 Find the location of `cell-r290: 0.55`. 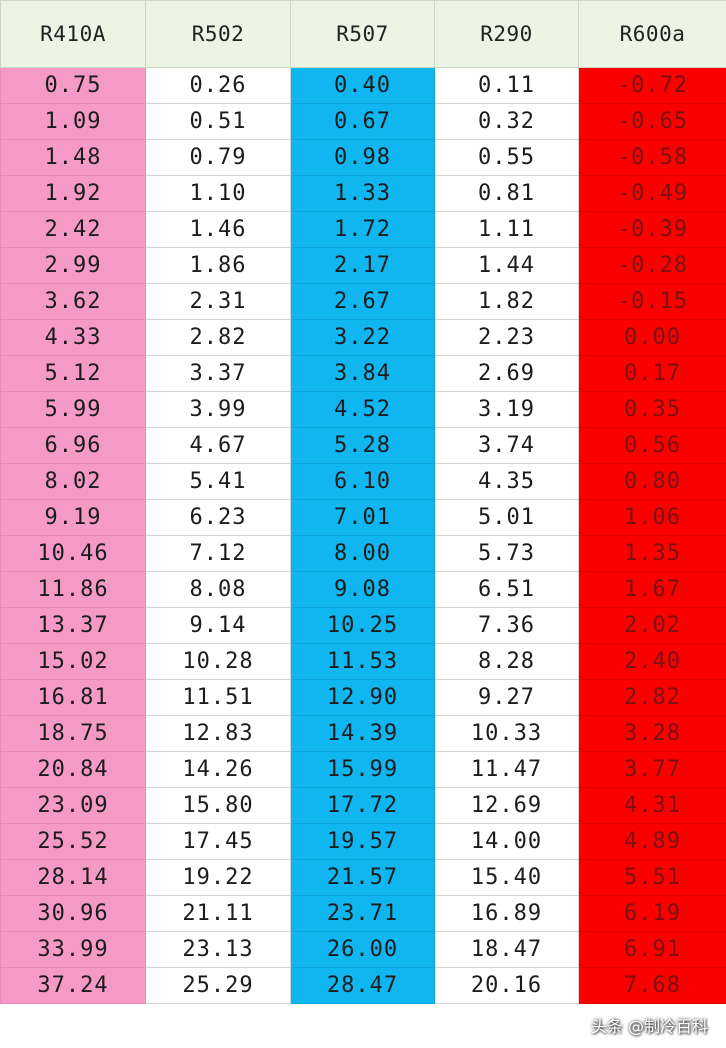

cell-r290: 0.55 is located at coordinates (506, 157).